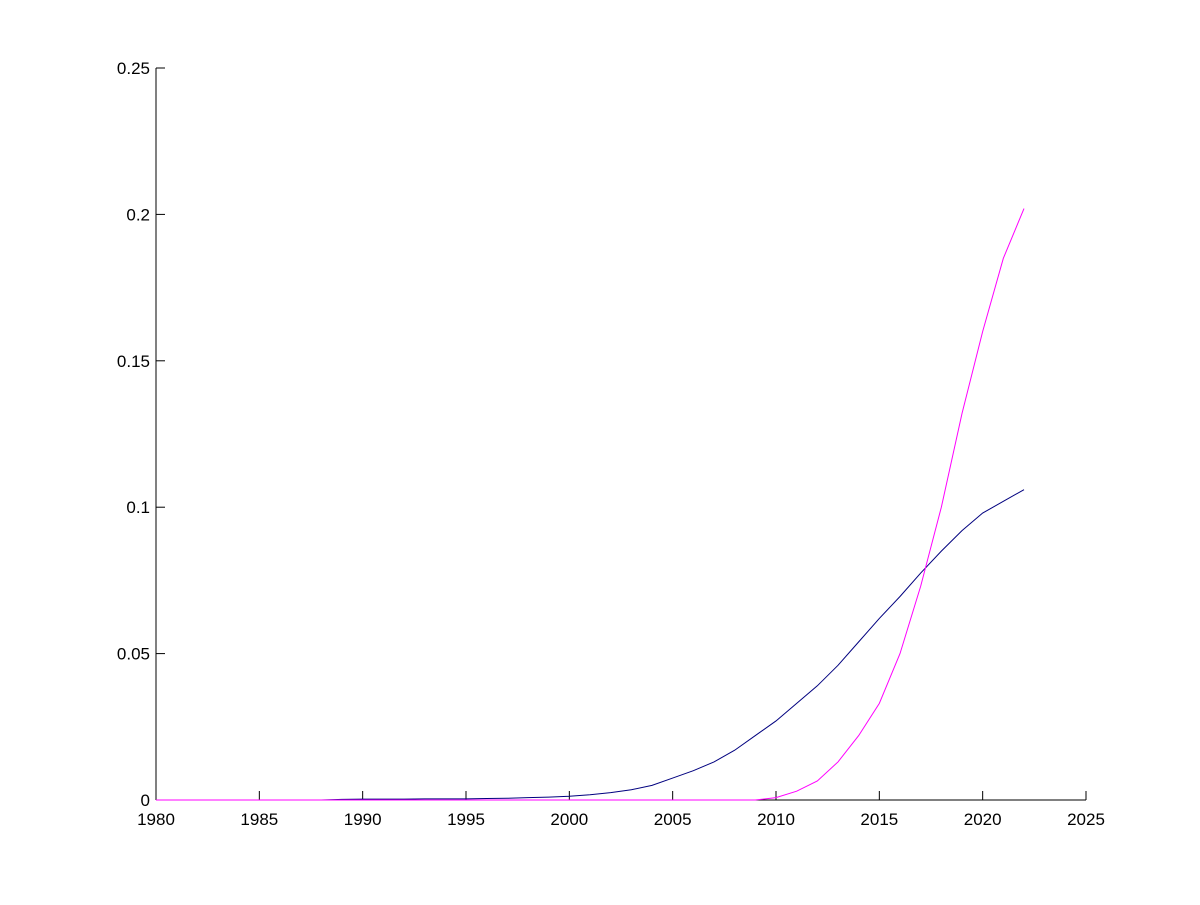 The height and width of the screenshot is (905, 1200). What do you see at coordinates (569, 819) in the screenshot?
I see `x-tick-label: 2000` at bounding box center [569, 819].